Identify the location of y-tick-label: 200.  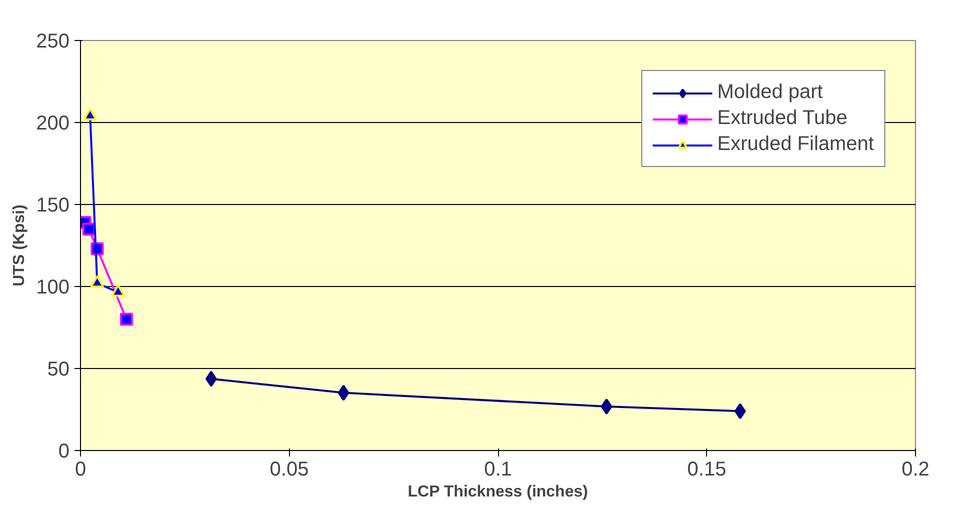
(53, 123).